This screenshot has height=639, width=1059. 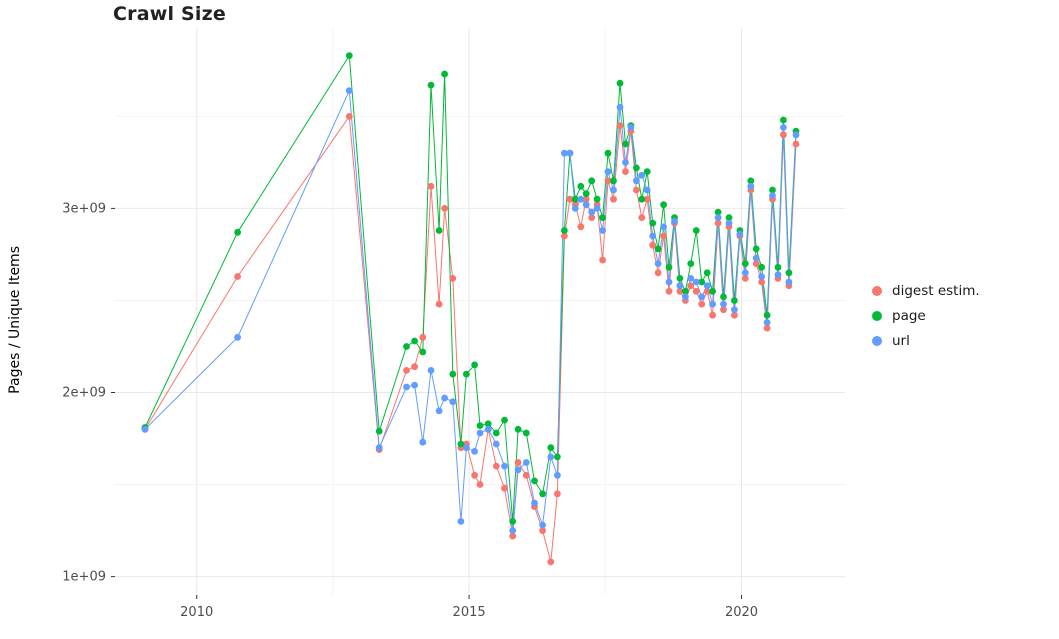 What do you see at coordinates (84, 577) in the screenshot?
I see `svg-text: 1e+09` at bounding box center [84, 577].